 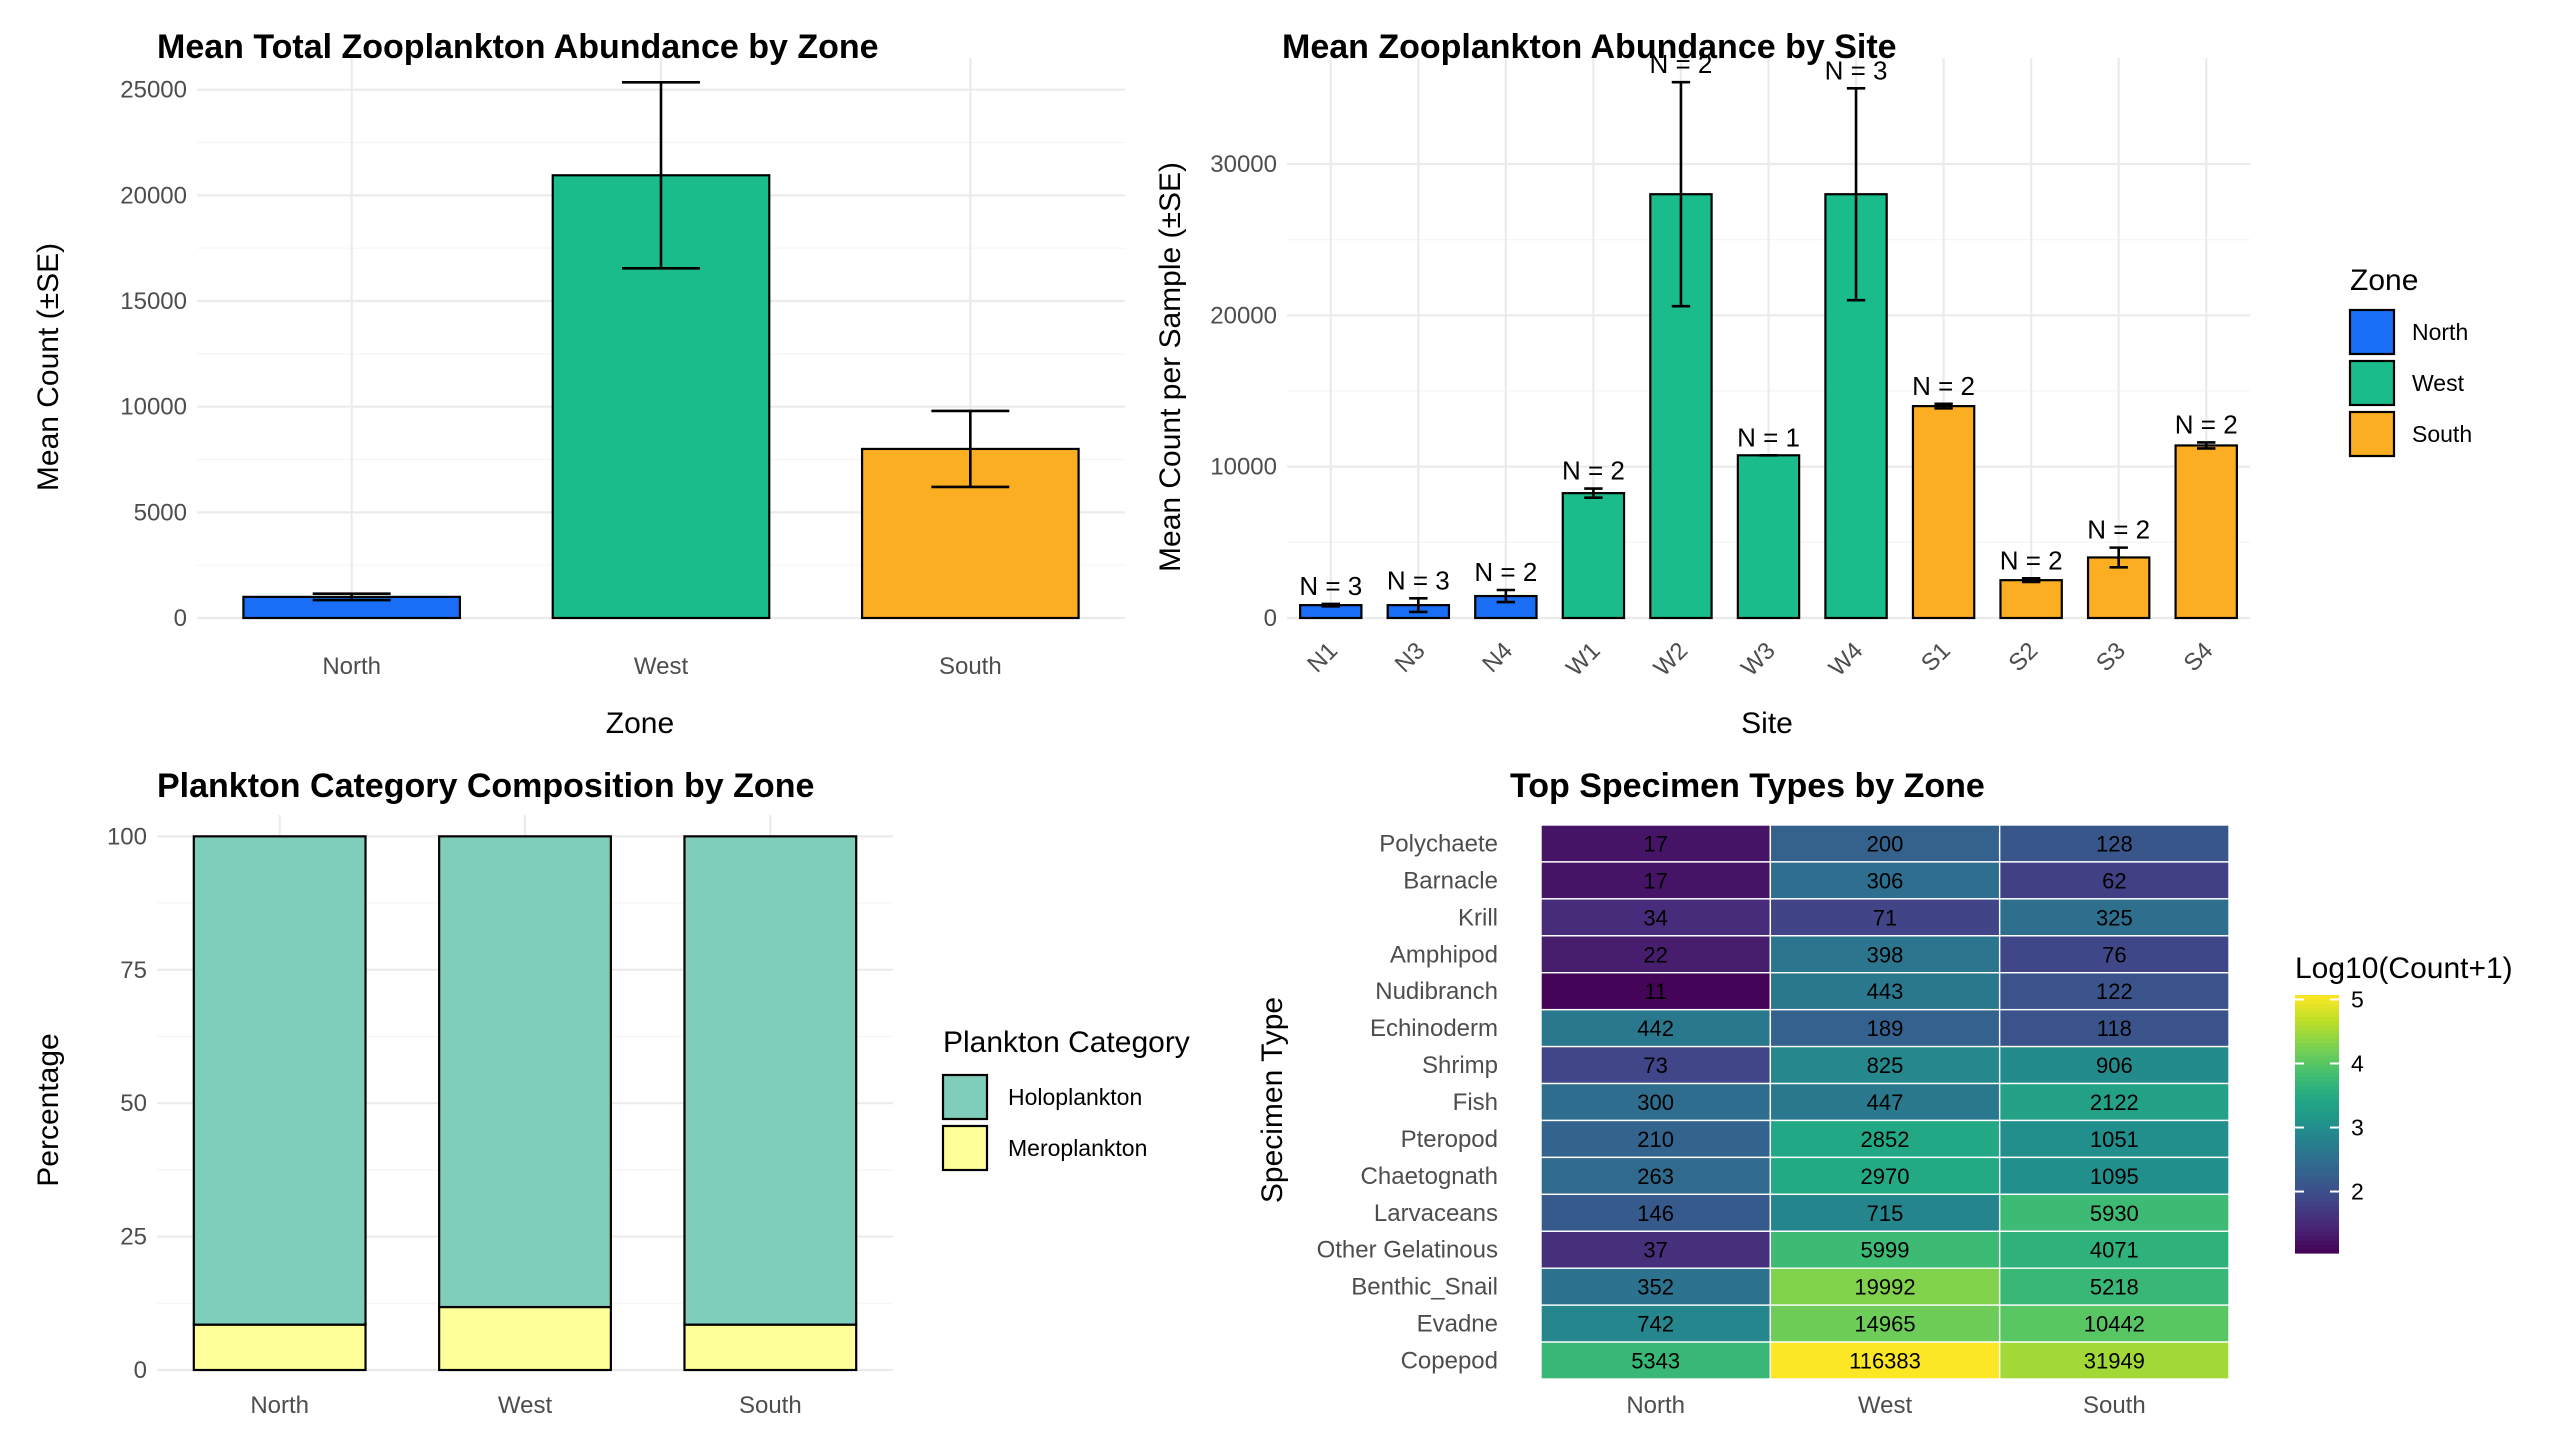 I want to click on heatmap-cell-value: 447, so click(x=1885, y=1102).